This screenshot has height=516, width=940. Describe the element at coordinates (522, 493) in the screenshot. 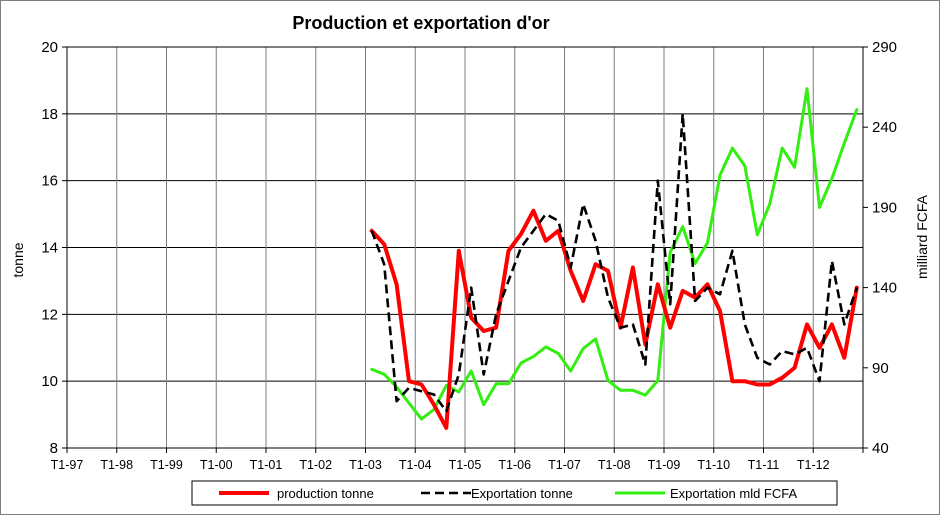

I see `legend-label-export-tonne: Exportation tonne` at that location.